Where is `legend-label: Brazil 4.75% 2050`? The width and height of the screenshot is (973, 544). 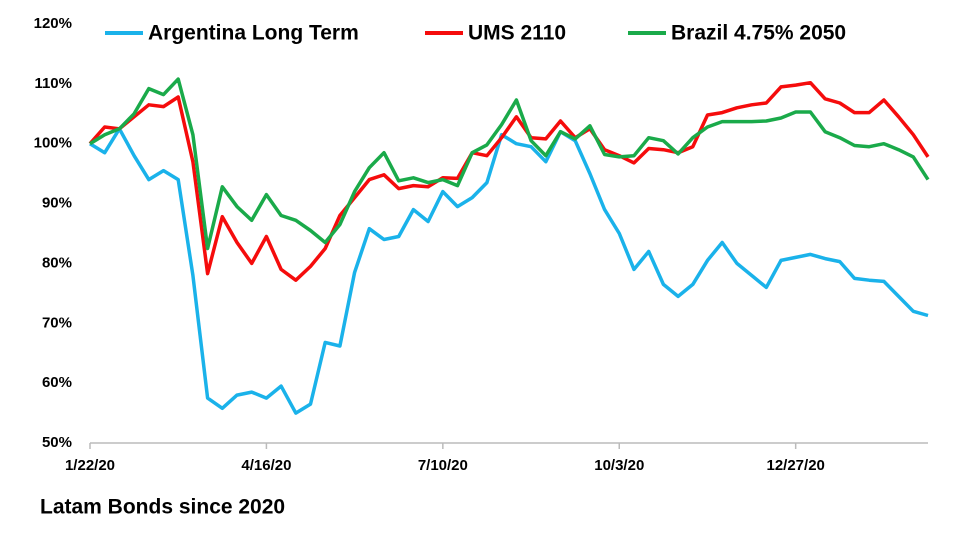 legend-label: Brazil 4.75% 2050 is located at coordinates (758, 33).